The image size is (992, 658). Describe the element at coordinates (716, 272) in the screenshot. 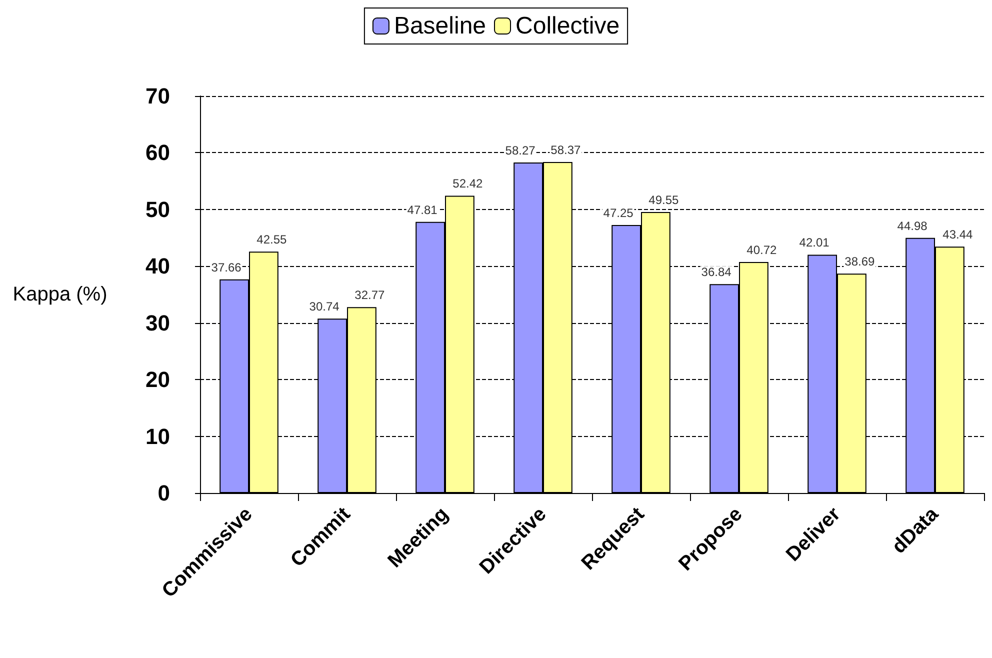

I see `data-label: 36.84` at that location.